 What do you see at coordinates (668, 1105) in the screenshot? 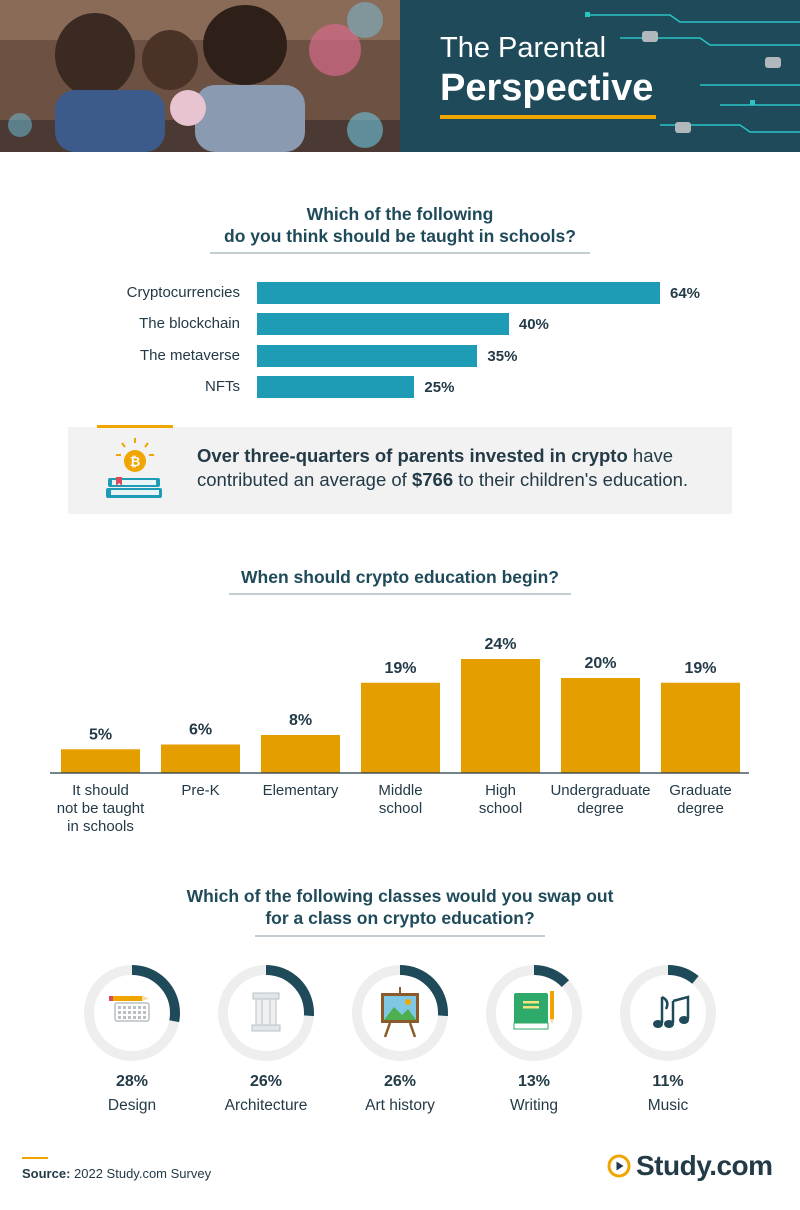
I see `donut-category-label: Music` at bounding box center [668, 1105].